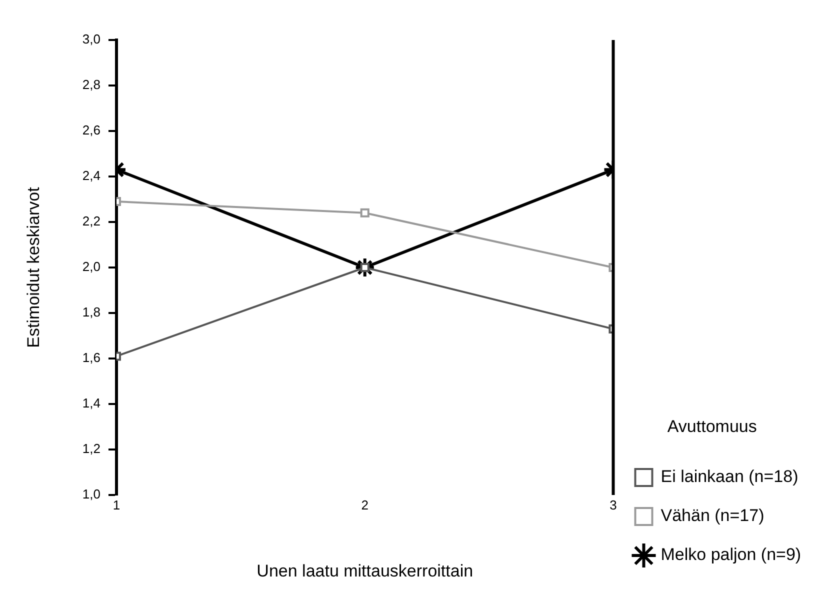  I want to click on x-tick-label: 3, so click(613, 504).